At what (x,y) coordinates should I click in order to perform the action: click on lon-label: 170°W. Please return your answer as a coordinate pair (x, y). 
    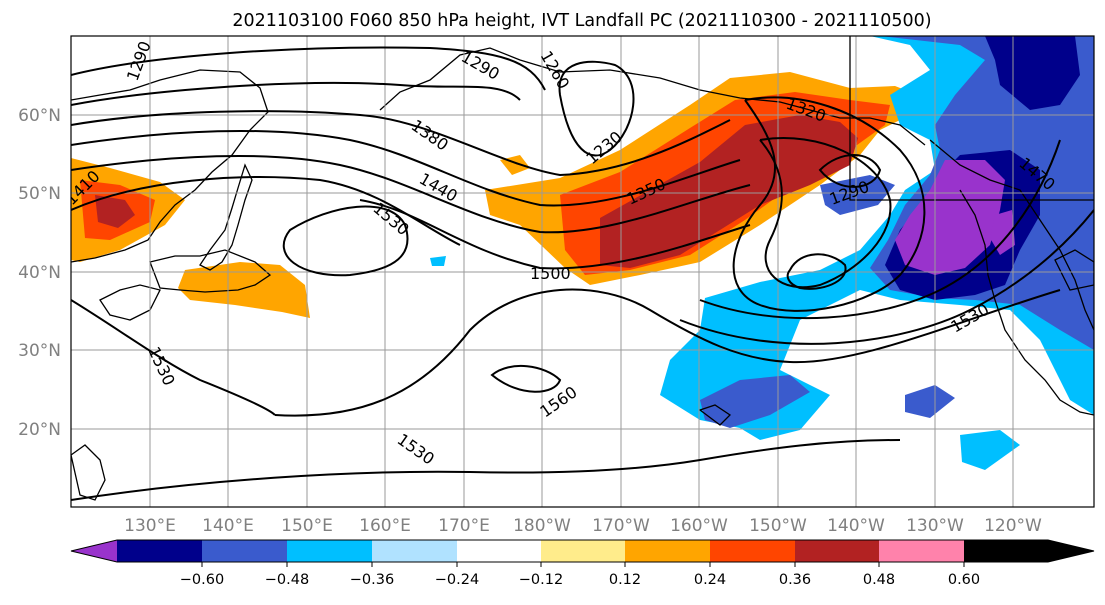
    Looking at the image, I should click on (621, 526).